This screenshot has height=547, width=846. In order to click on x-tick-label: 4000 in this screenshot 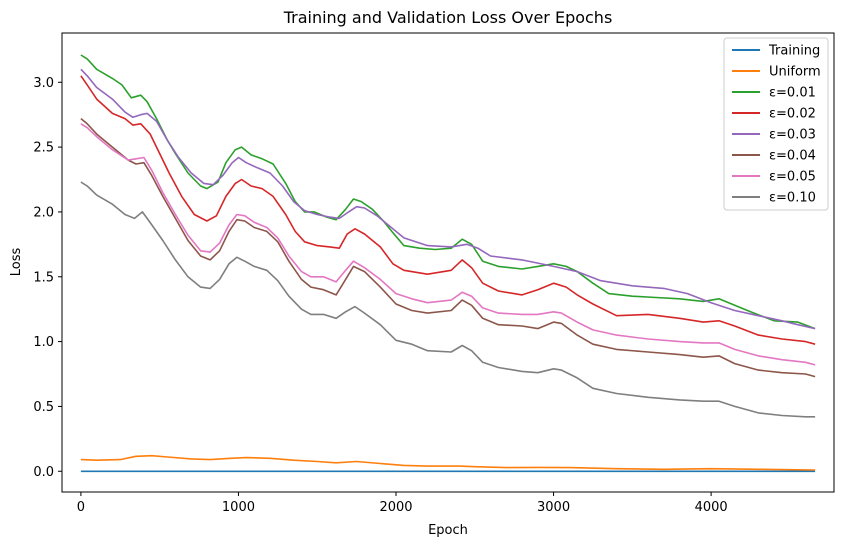, I will do `click(711, 507)`.